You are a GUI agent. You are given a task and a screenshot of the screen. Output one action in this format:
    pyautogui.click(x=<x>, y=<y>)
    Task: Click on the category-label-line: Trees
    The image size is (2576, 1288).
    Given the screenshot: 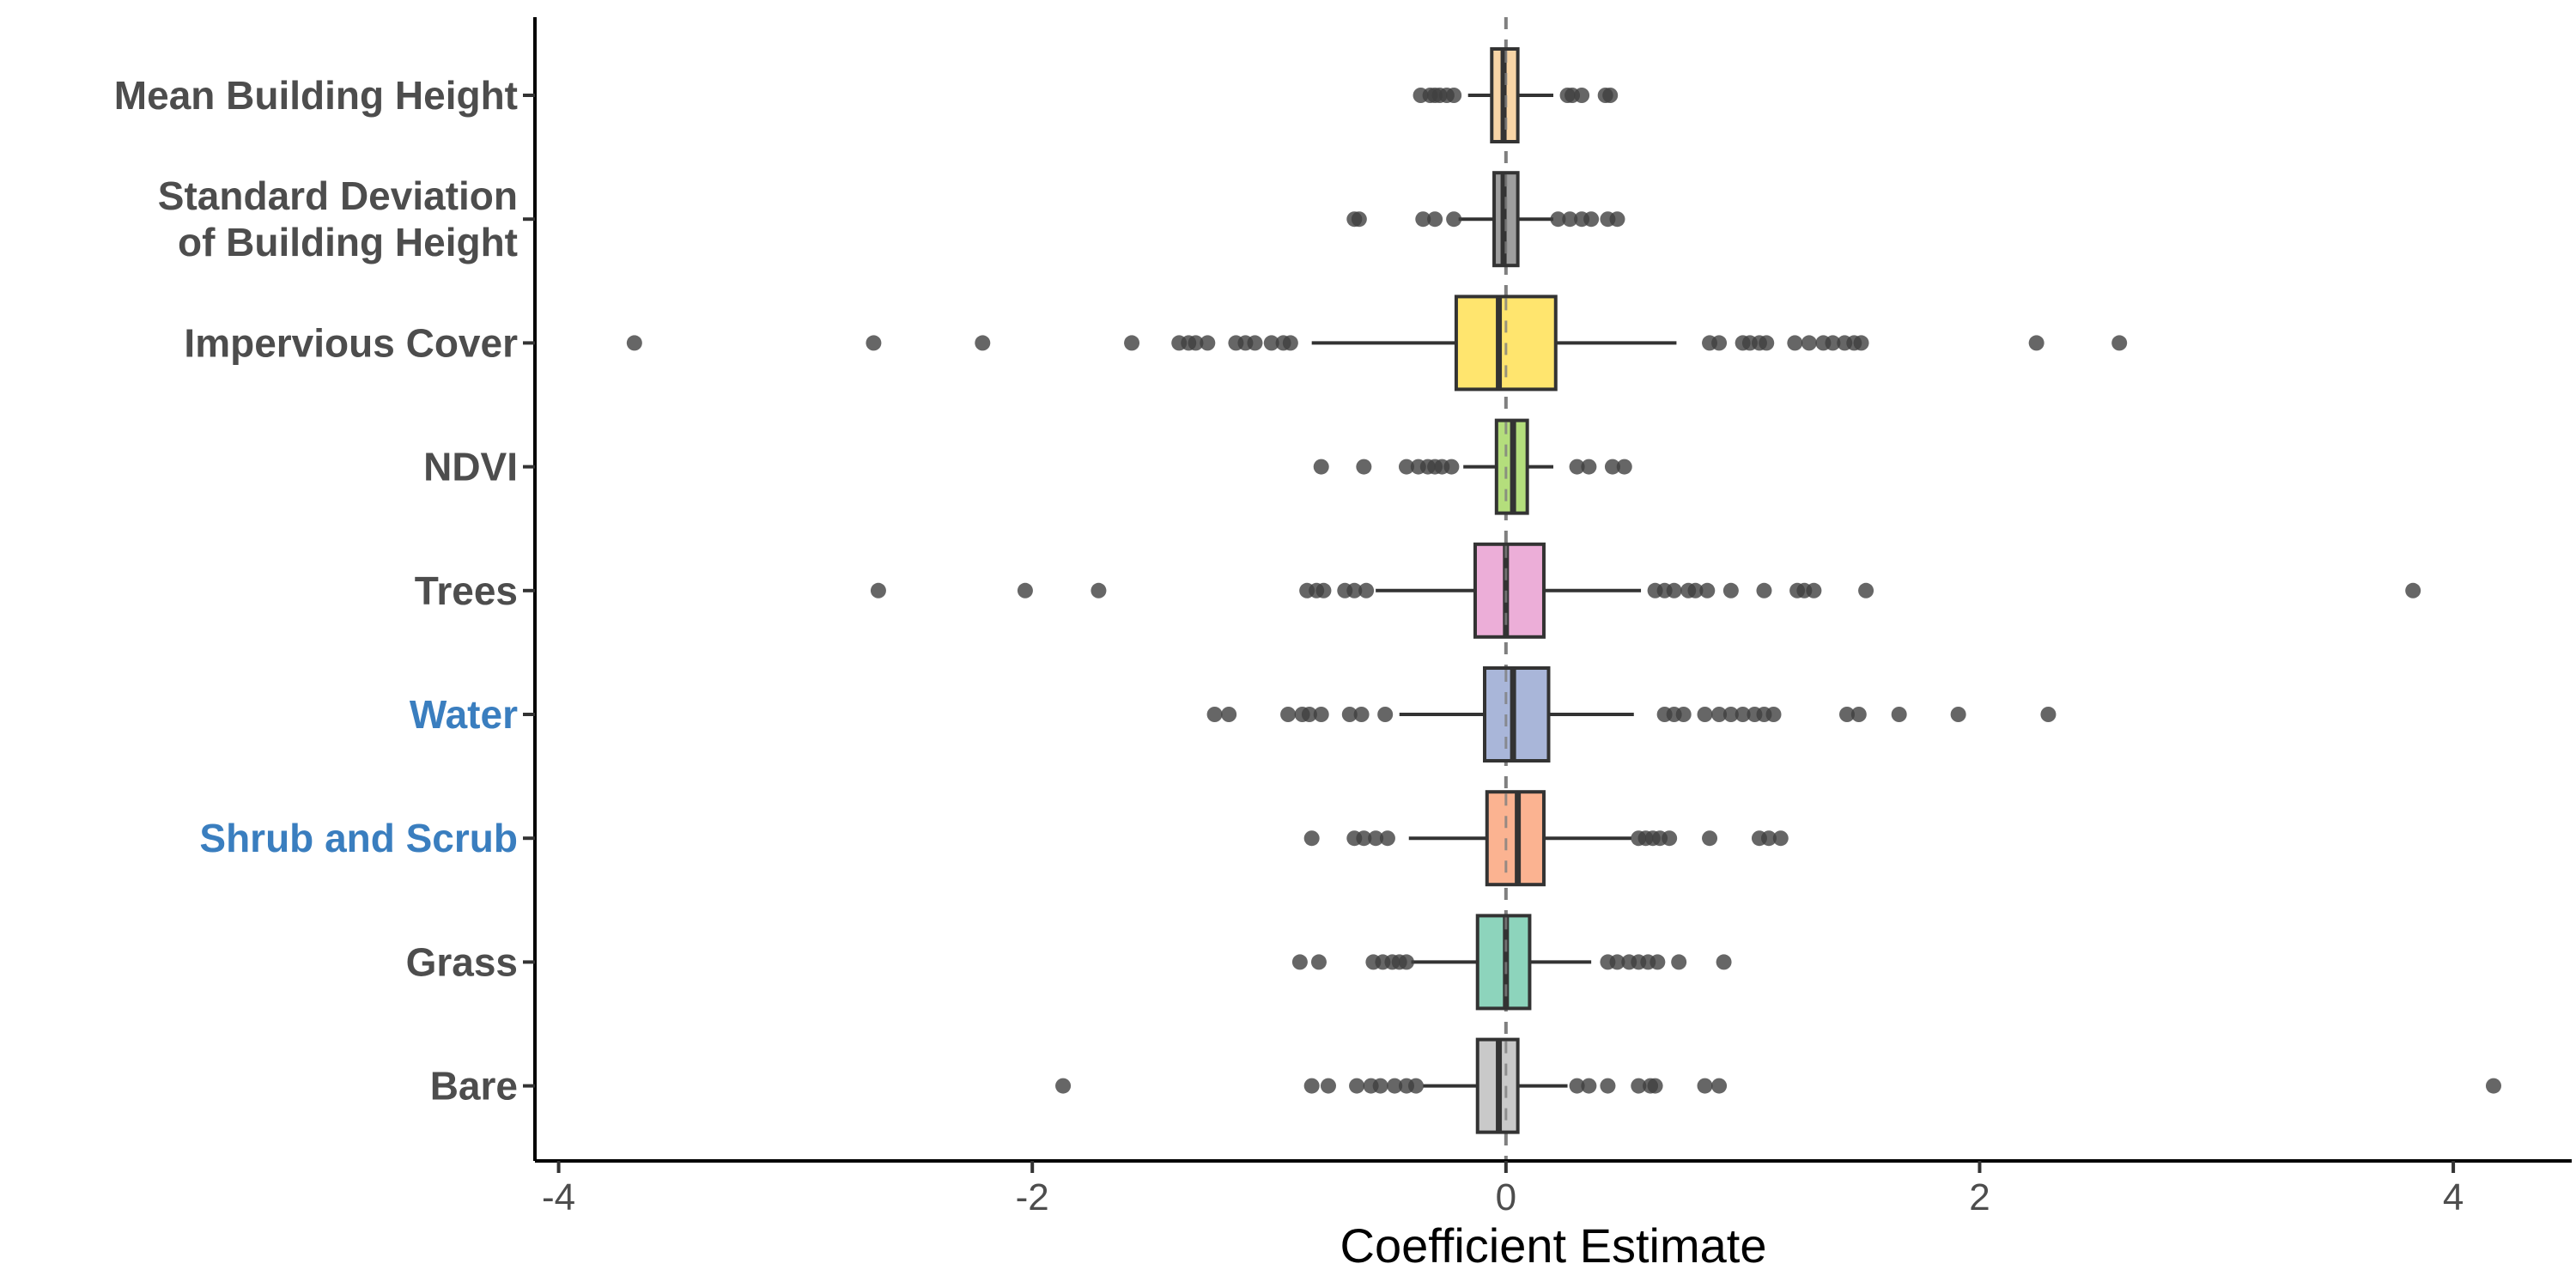 What is the action you would take?
    pyautogui.click(x=466, y=590)
    